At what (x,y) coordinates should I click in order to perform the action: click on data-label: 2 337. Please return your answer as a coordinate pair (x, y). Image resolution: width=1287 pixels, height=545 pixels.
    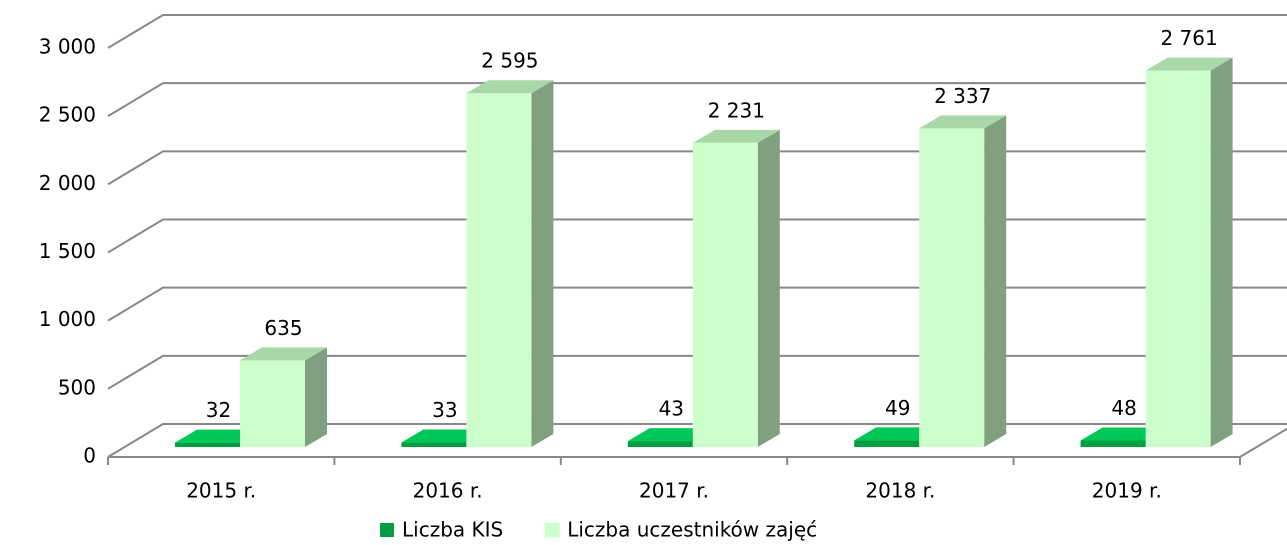
    Looking at the image, I should click on (962, 96).